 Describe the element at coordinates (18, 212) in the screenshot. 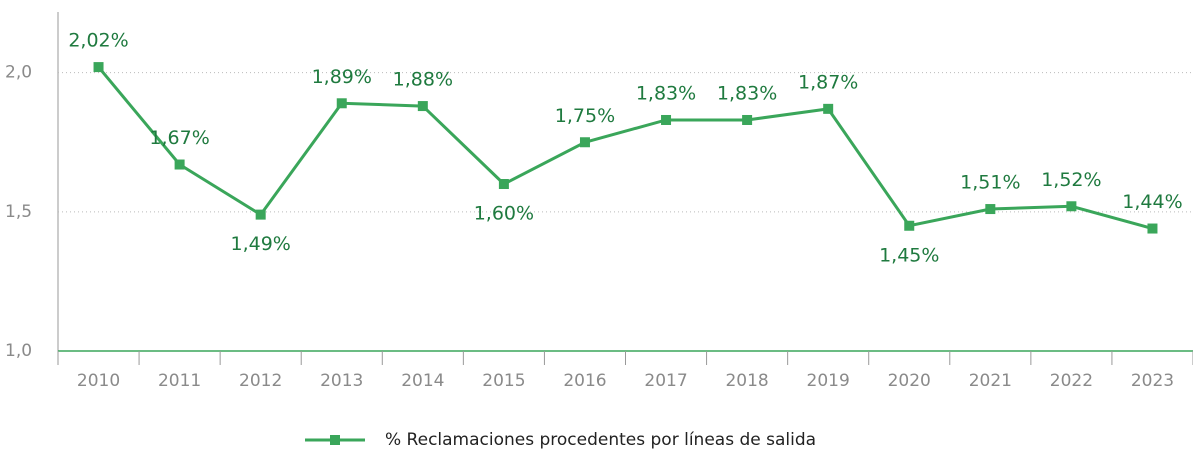

I see `y-tick-label: 1,5` at that location.